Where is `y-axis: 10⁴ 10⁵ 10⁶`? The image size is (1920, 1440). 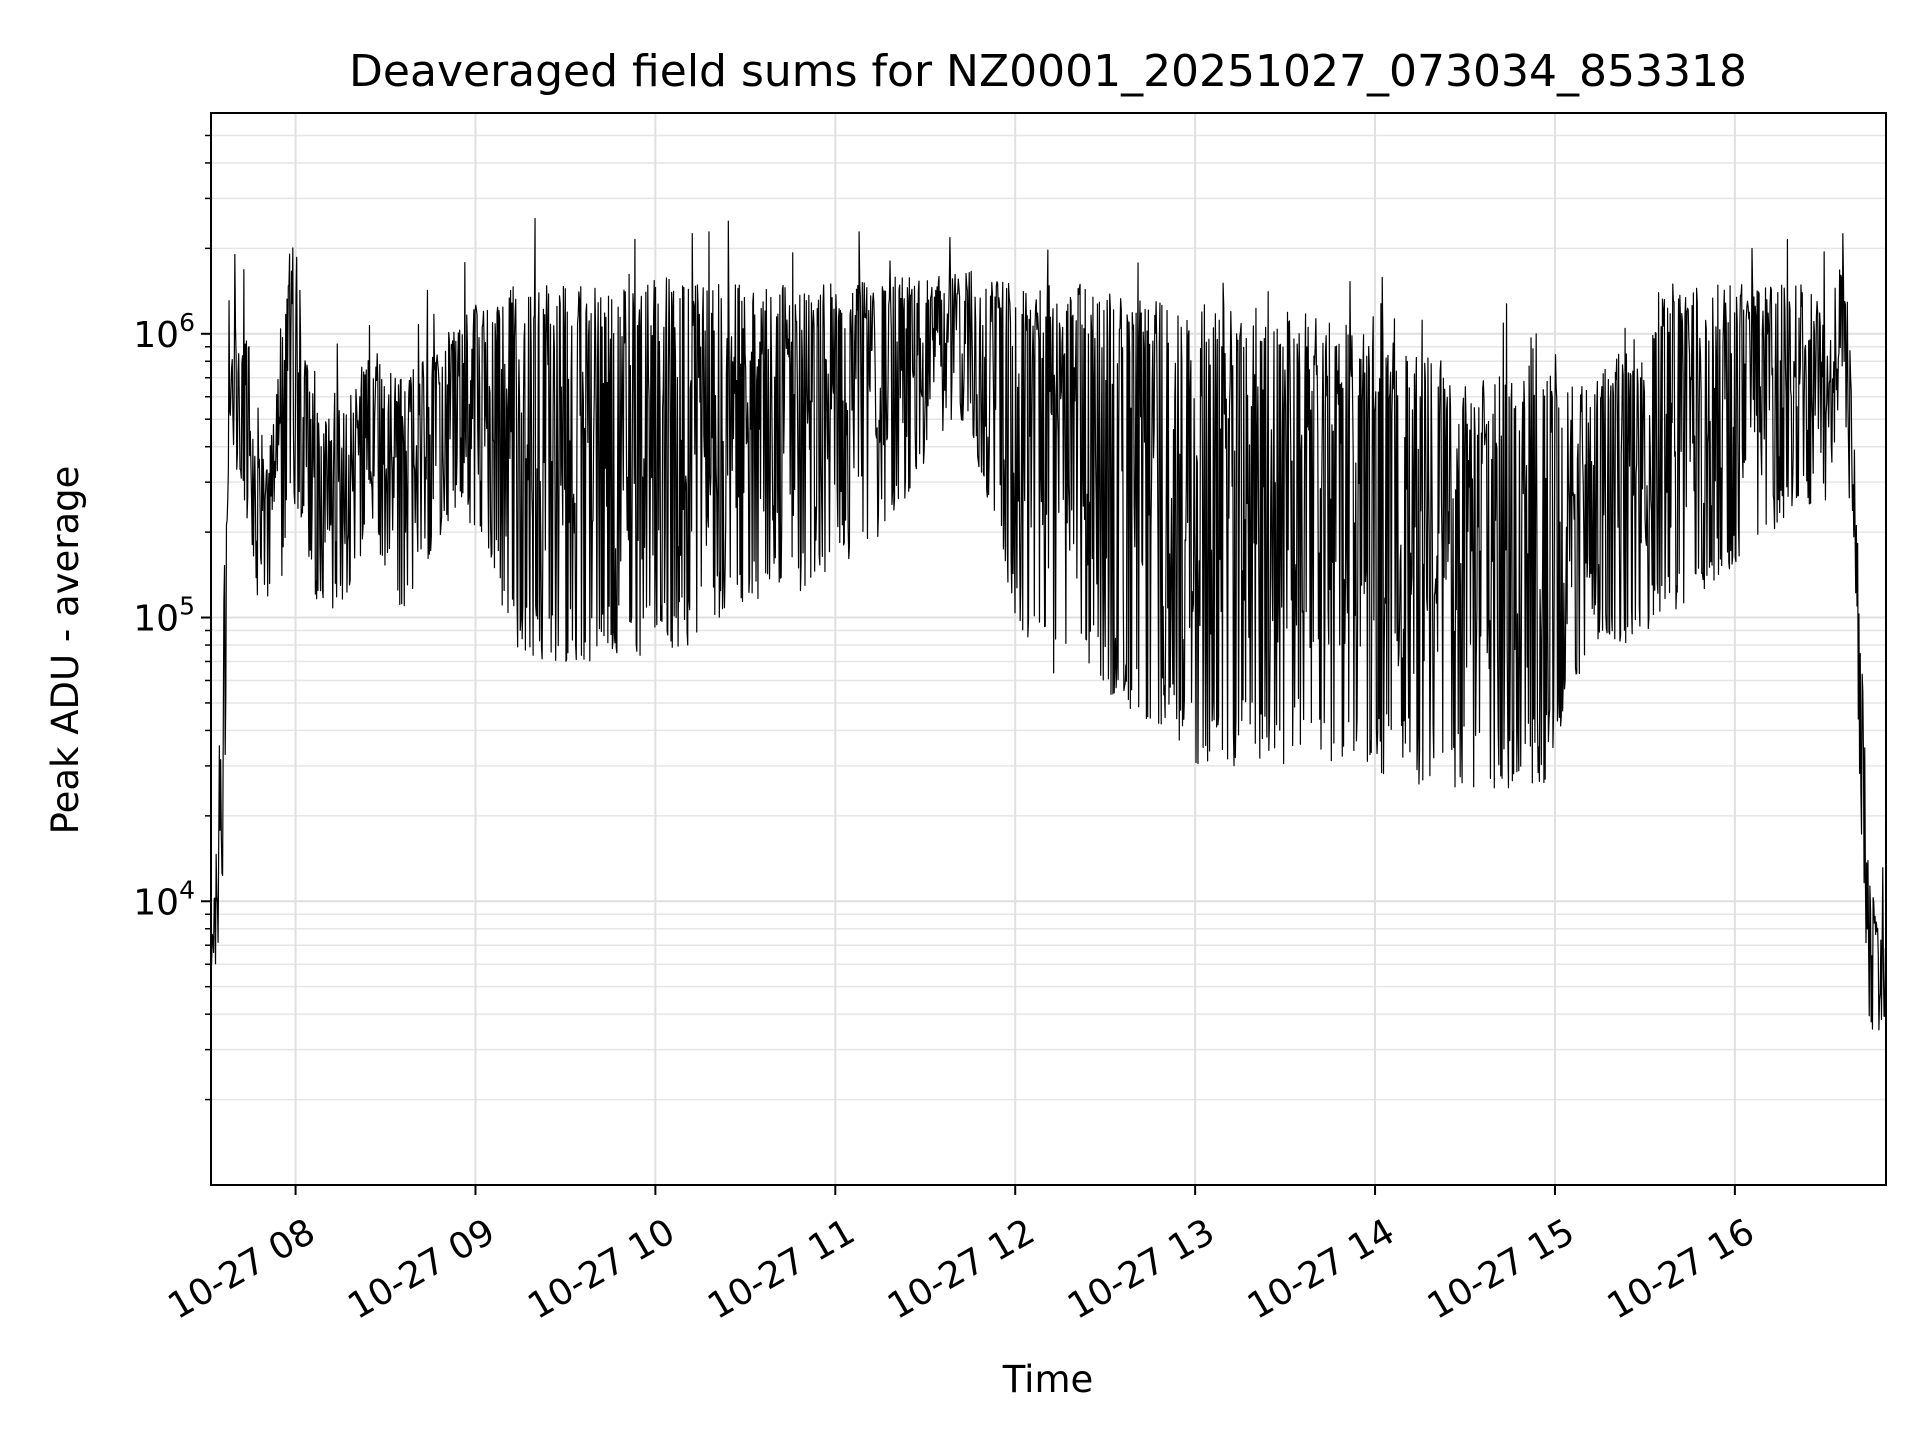
y-axis: 10⁴ 10⁵ 10⁶ is located at coordinates (172, 617).